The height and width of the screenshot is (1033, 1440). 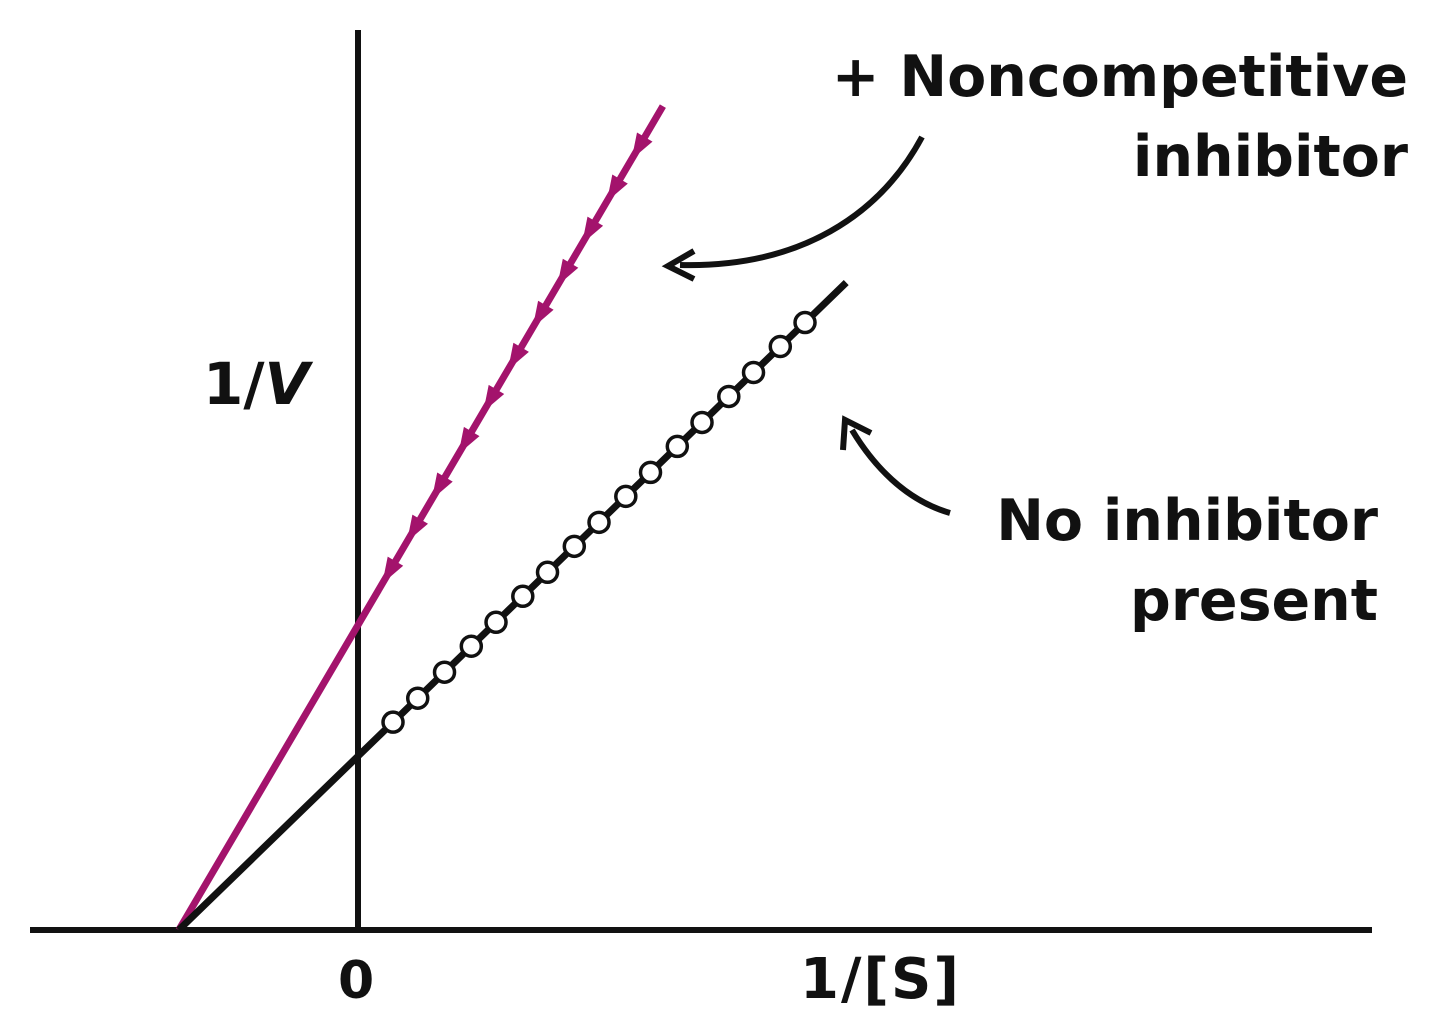 What do you see at coordinates (1119, 77) in the screenshot?
I see `inhibitor-annotation-line1: + Noncompetitive` at bounding box center [1119, 77].